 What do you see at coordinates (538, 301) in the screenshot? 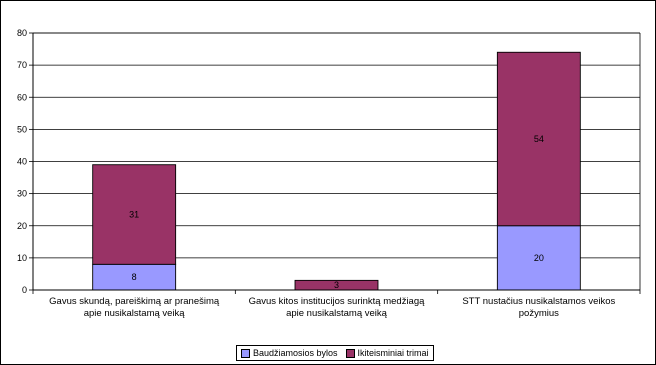
I see `x-category-label: STT nustačius nusikalstamos veikos` at bounding box center [538, 301].